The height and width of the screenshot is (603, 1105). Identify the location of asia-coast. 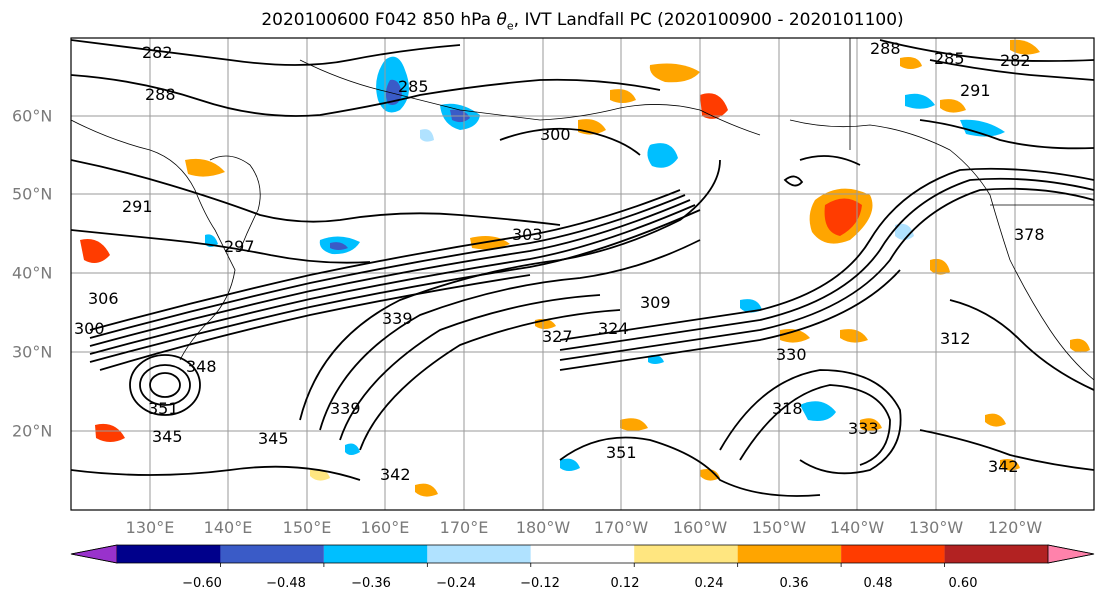
(153, 240).